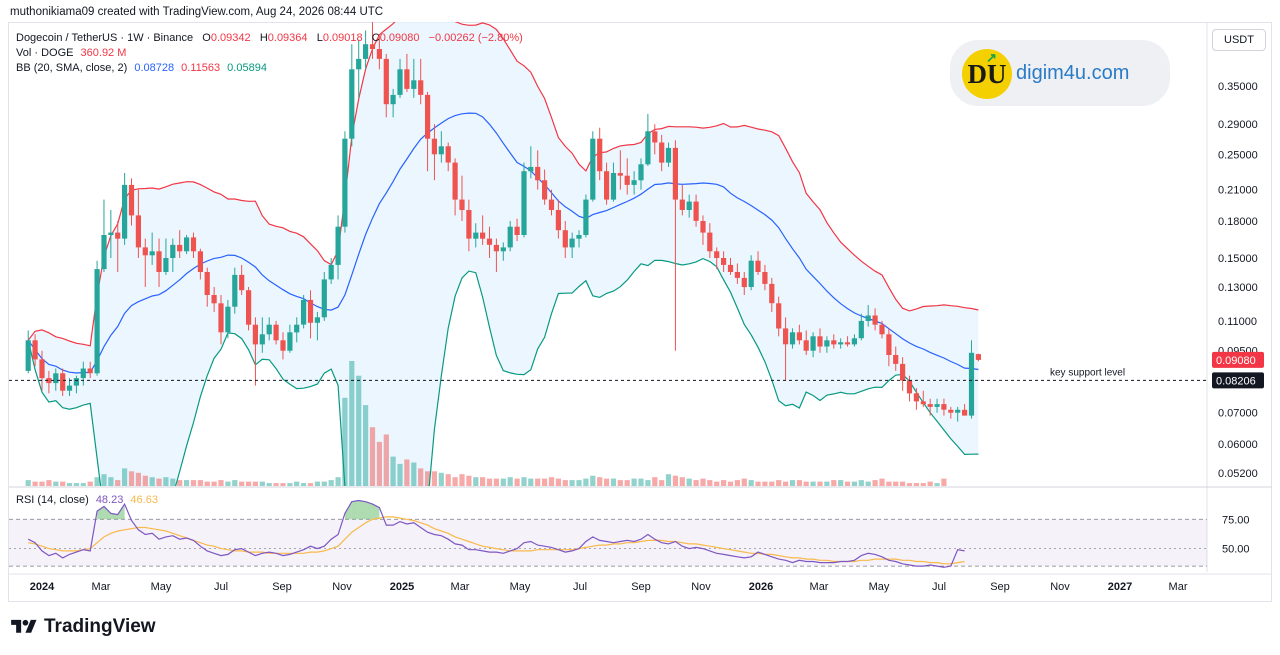 The height and width of the screenshot is (655, 1280). What do you see at coordinates (342, 38) in the screenshot?
I see `low-value: 0.09018` at bounding box center [342, 38].